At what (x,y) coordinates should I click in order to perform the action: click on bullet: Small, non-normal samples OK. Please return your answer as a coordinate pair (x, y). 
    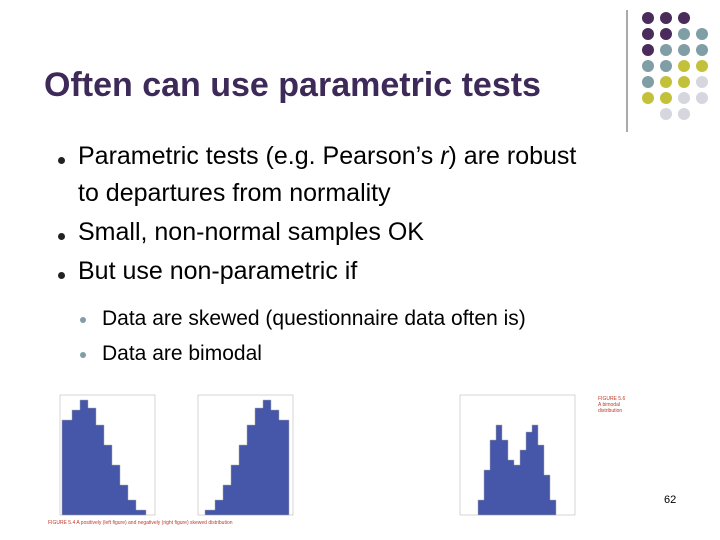
    Looking at the image, I should click on (251, 232).